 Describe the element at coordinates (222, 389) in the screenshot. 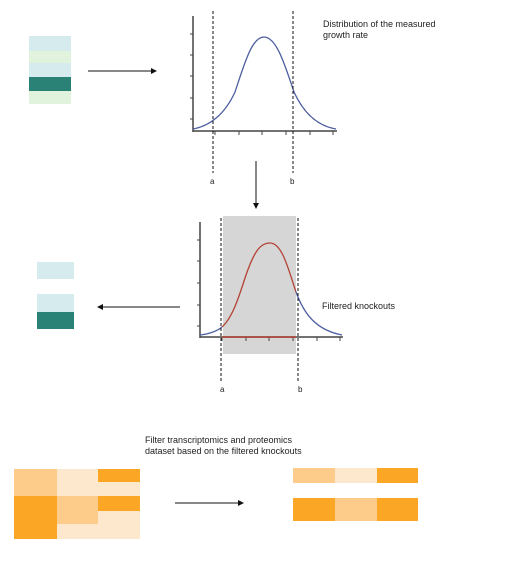

I see `threshold-a-label-bottom: a` at that location.